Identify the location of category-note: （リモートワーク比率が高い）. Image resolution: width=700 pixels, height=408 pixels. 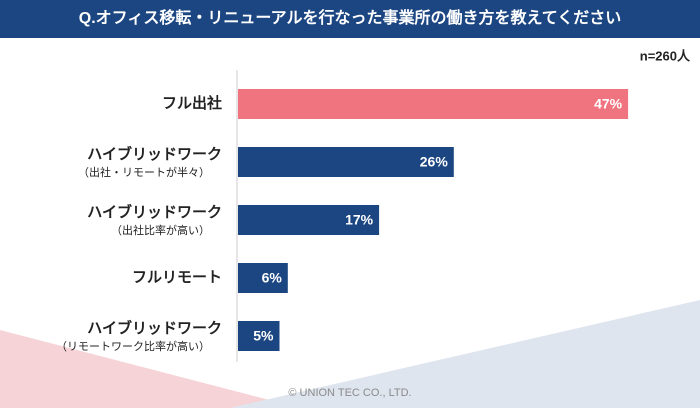
(133, 346).